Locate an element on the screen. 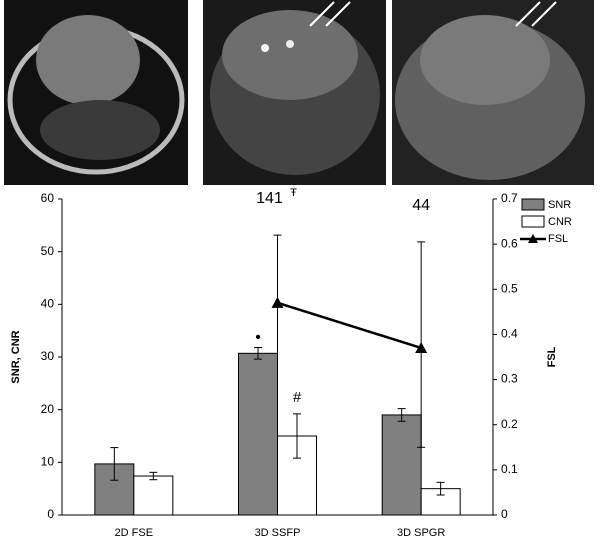 This screenshot has height=549, width=600. y-tick-label: 50 is located at coordinates (48, 251).